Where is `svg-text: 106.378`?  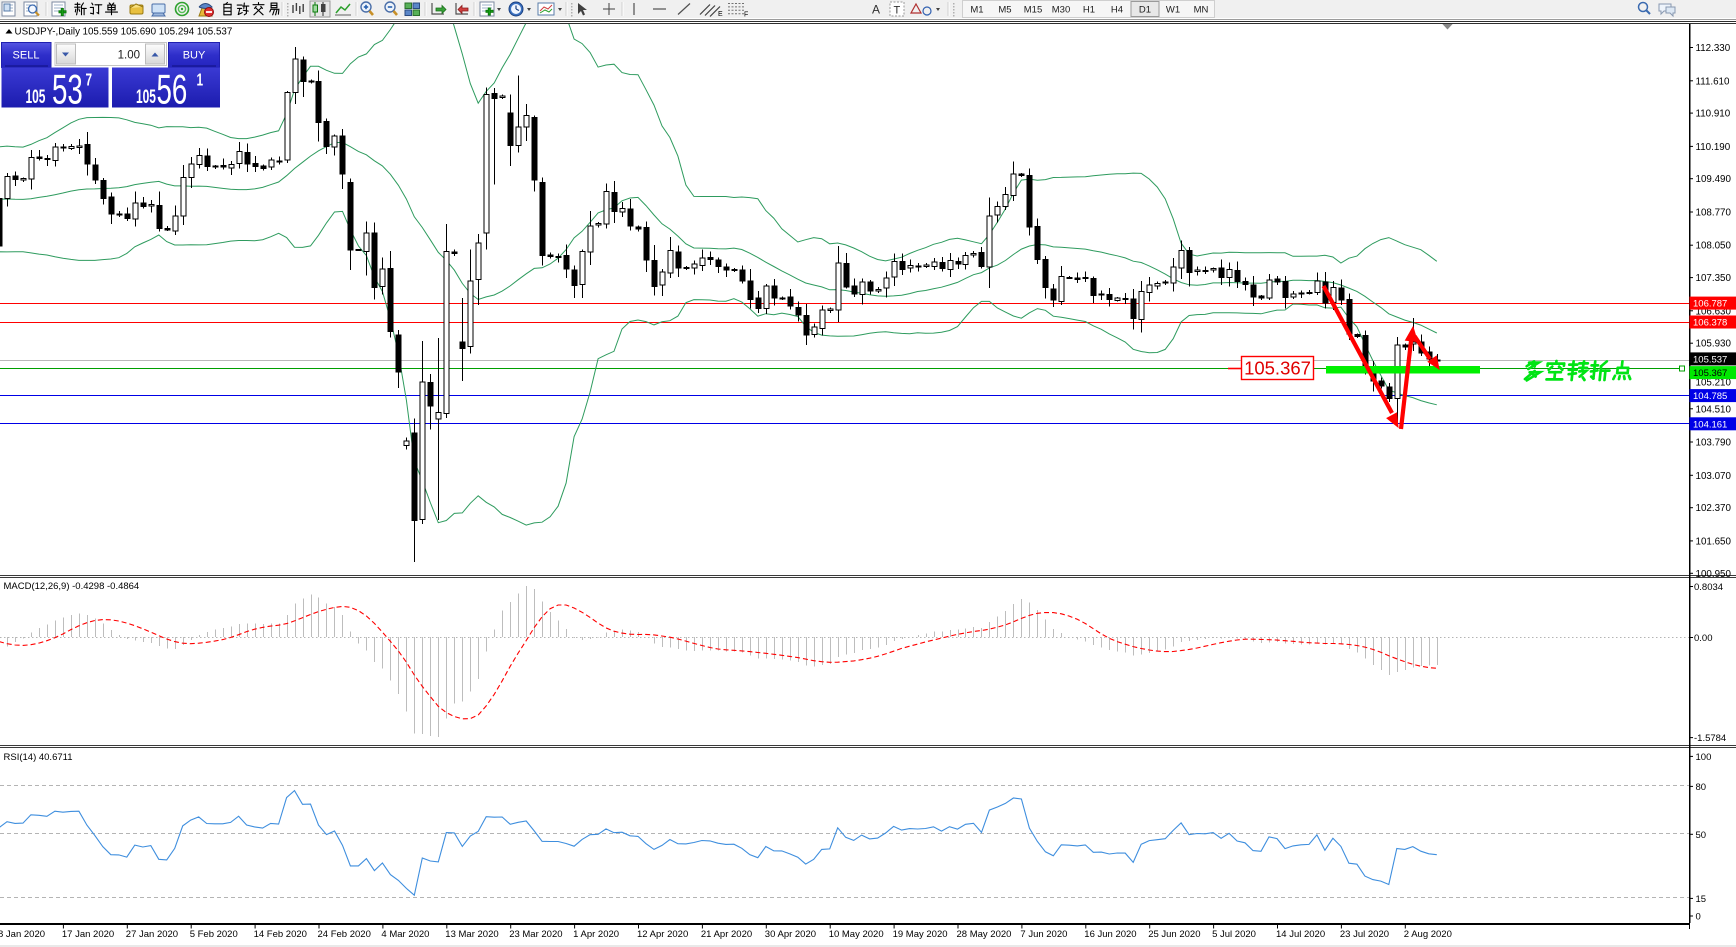
svg-text: 106.378 is located at coordinates (1710, 323).